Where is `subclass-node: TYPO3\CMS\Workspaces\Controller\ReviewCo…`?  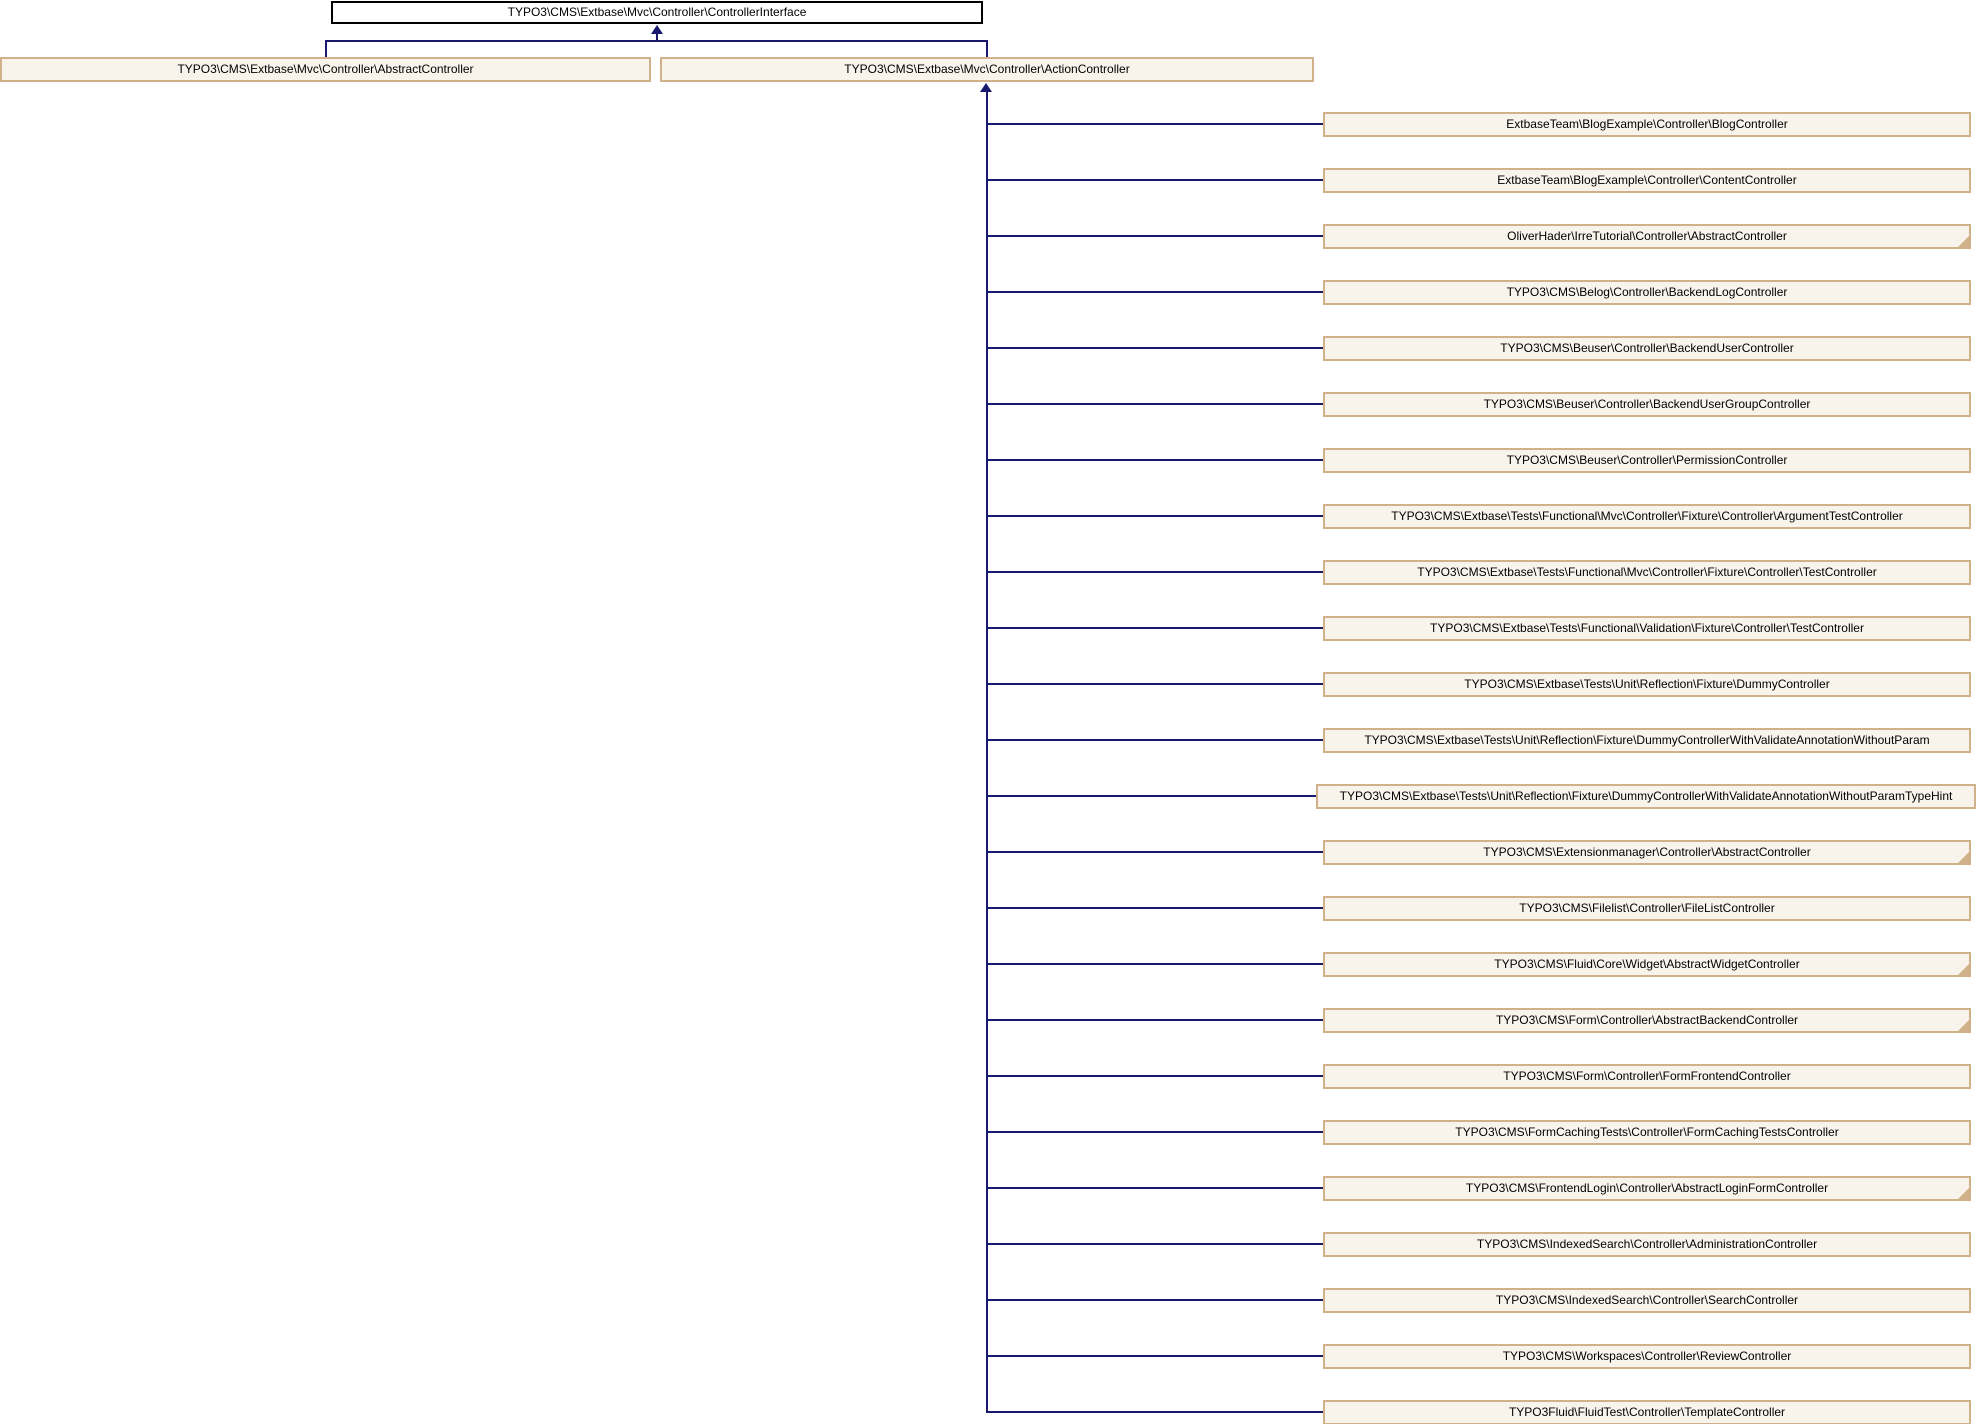 subclass-node: TYPO3\CMS\Workspaces\Controller\ReviewCo… is located at coordinates (1647, 1356).